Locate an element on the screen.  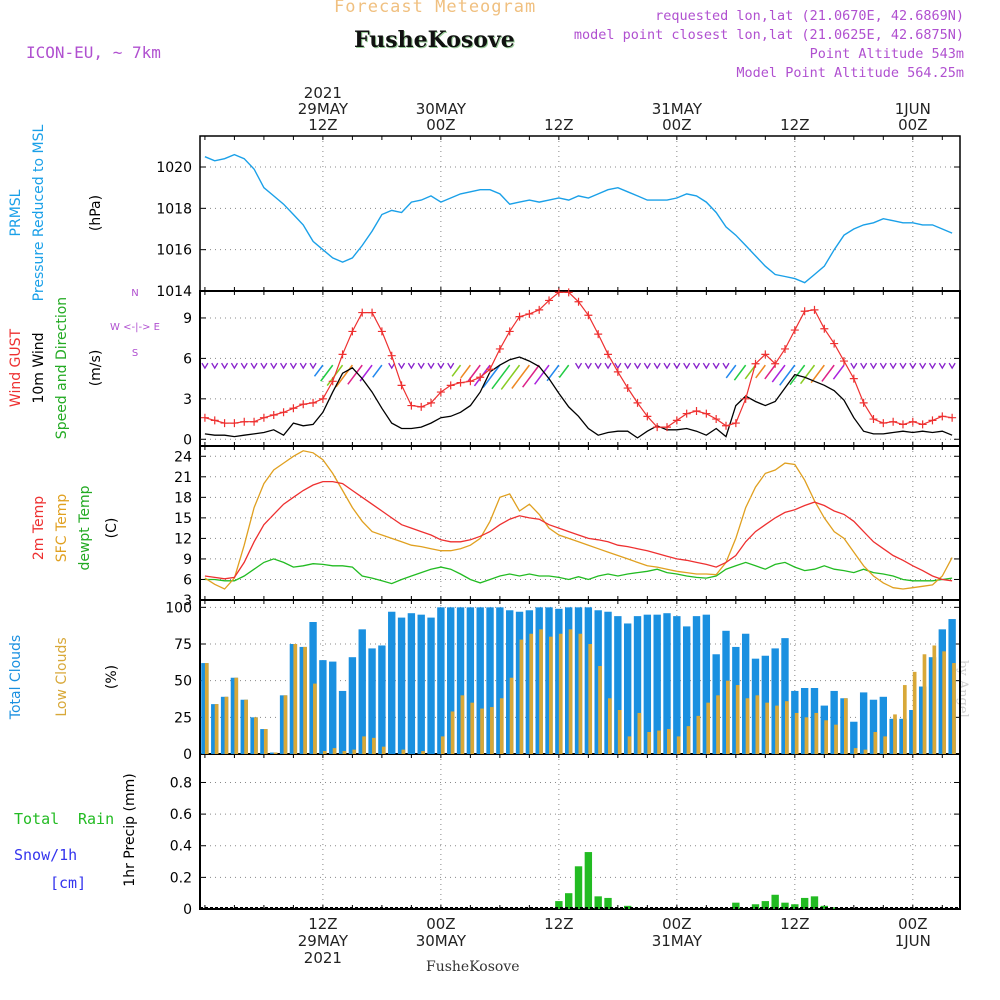
y-tick-label: 1018 is located at coordinates (174, 209).